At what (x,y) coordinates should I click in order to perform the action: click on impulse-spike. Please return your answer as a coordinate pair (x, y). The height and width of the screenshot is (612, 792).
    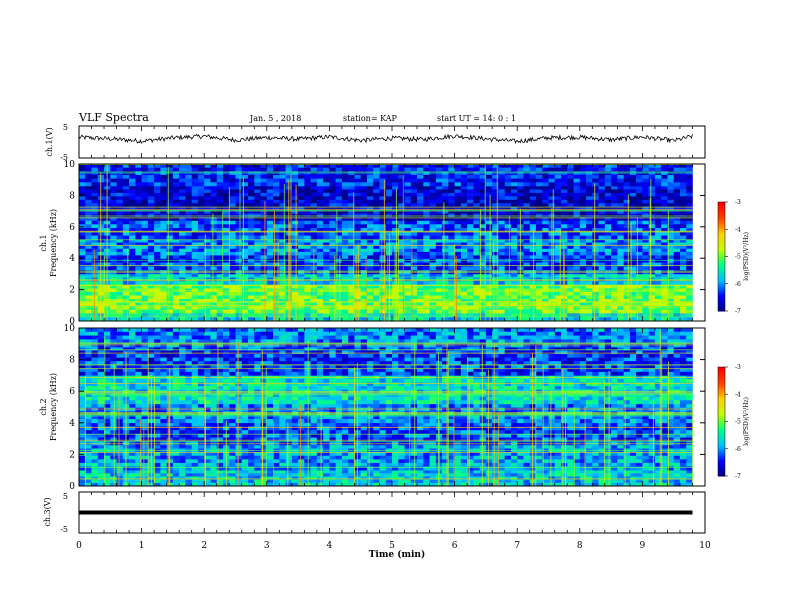
    Looking at the image, I should click on (223, 266).